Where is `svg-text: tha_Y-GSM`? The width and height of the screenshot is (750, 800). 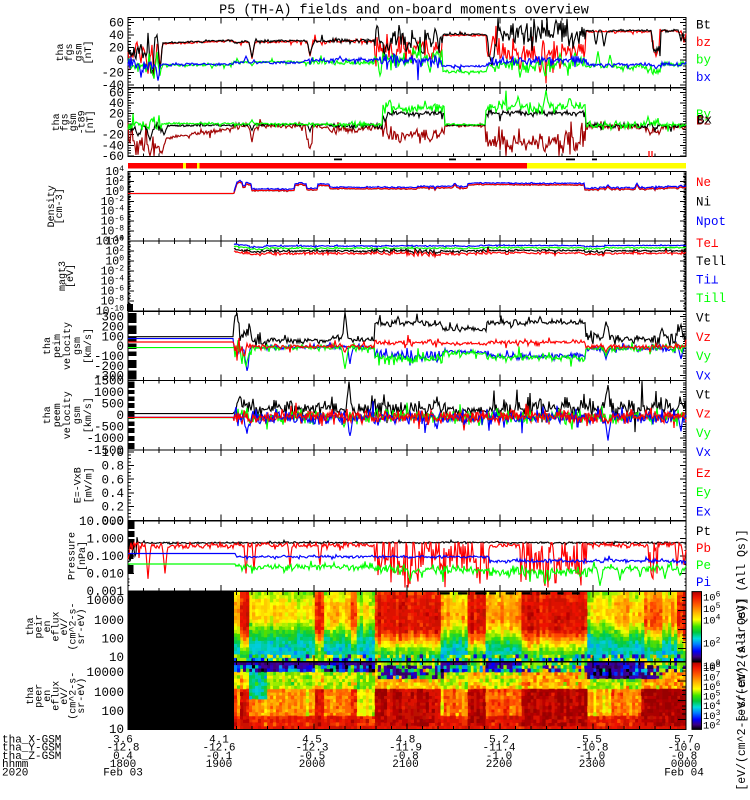
svg-text: tha_Y-GSM is located at coordinates (31, 749).